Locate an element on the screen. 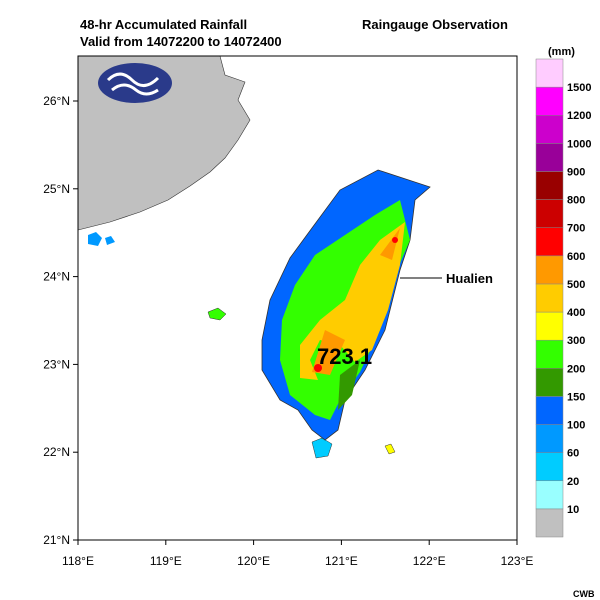 This screenshot has width=600, height=600. lon-label: 118°E is located at coordinates (78, 561).